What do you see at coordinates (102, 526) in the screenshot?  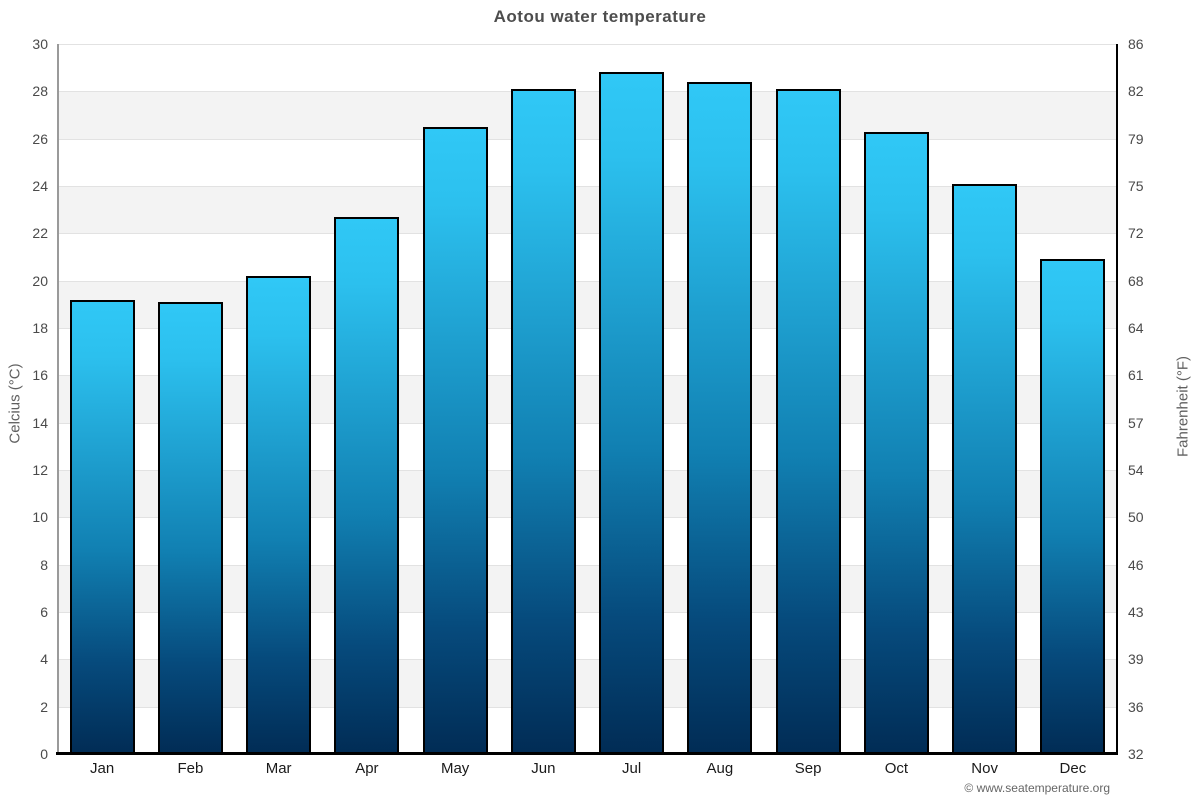 I see `bar-jan` at bounding box center [102, 526].